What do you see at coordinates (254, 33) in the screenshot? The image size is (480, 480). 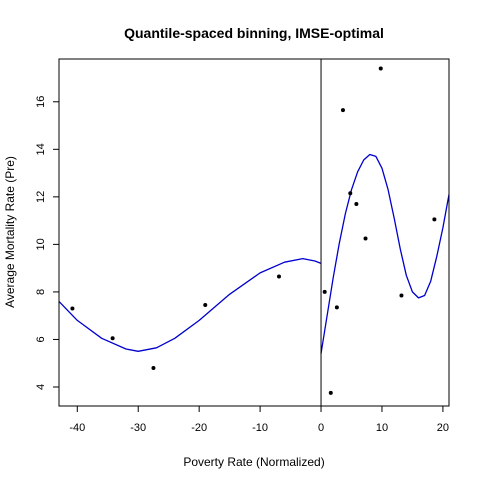 I see `chart-title: Quantile-spaced binning, IMSE-optimal` at bounding box center [254, 33].